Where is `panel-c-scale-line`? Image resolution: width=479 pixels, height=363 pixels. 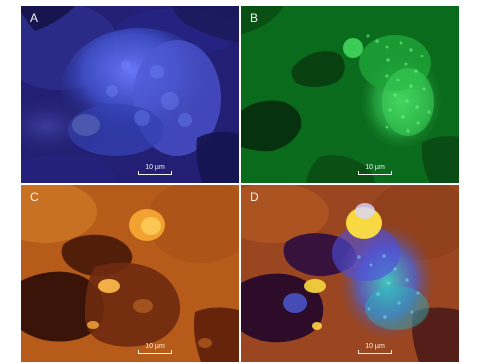 panel-c-scale-line is located at coordinates (155, 353).